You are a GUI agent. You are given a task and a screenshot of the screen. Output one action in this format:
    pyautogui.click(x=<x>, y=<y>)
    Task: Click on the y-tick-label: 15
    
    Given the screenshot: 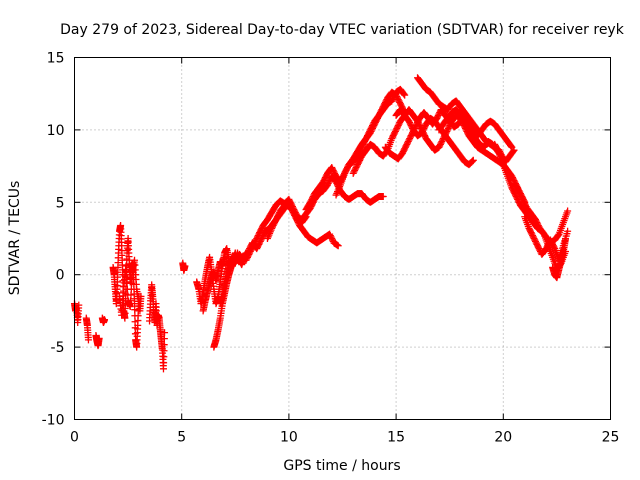 What is the action you would take?
    pyautogui.click(x=56, y=59)
    